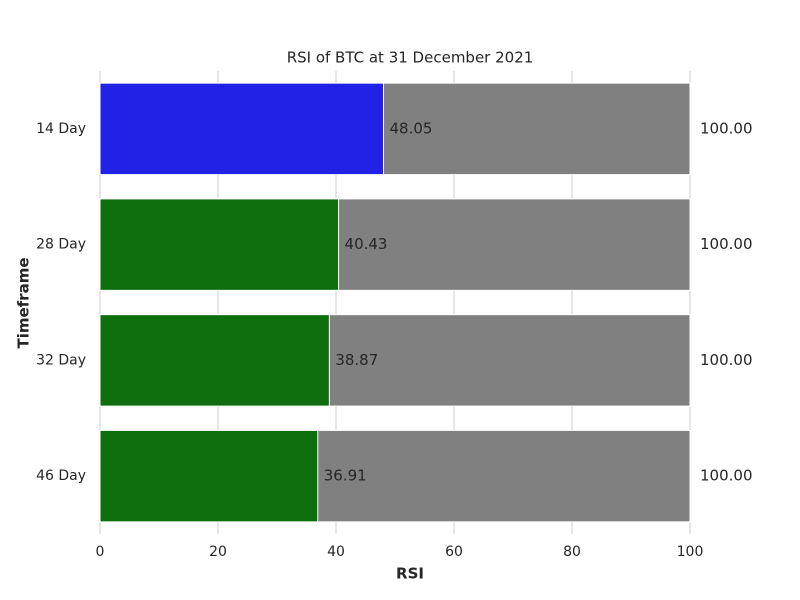  What do you see at coordinates (218, 552) in the screenshot?
I see `x-tick-label: 20` at bounding box center [218, 552].